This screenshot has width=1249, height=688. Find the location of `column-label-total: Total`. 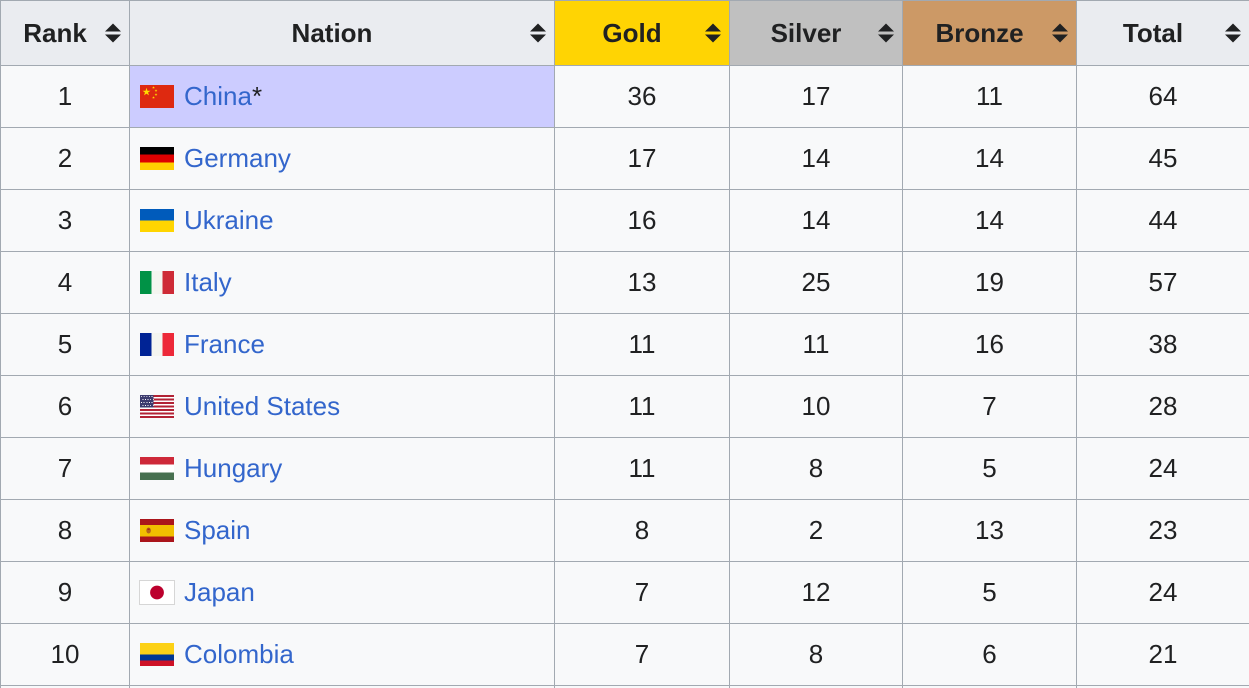

column-label-total: Total is located at coordinates (1153, 32).